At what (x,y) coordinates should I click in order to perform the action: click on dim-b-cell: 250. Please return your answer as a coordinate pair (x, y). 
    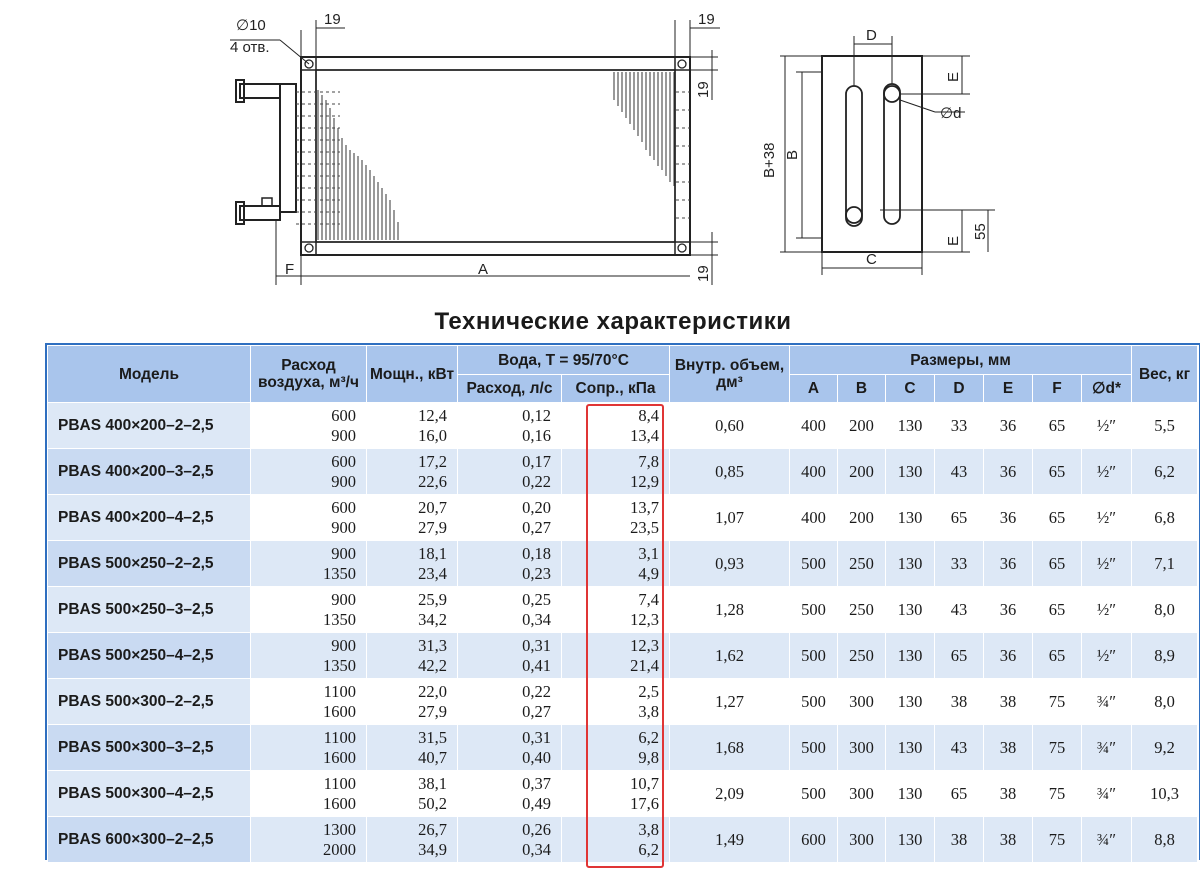
    Looking at the image, I should click on (861, 609).